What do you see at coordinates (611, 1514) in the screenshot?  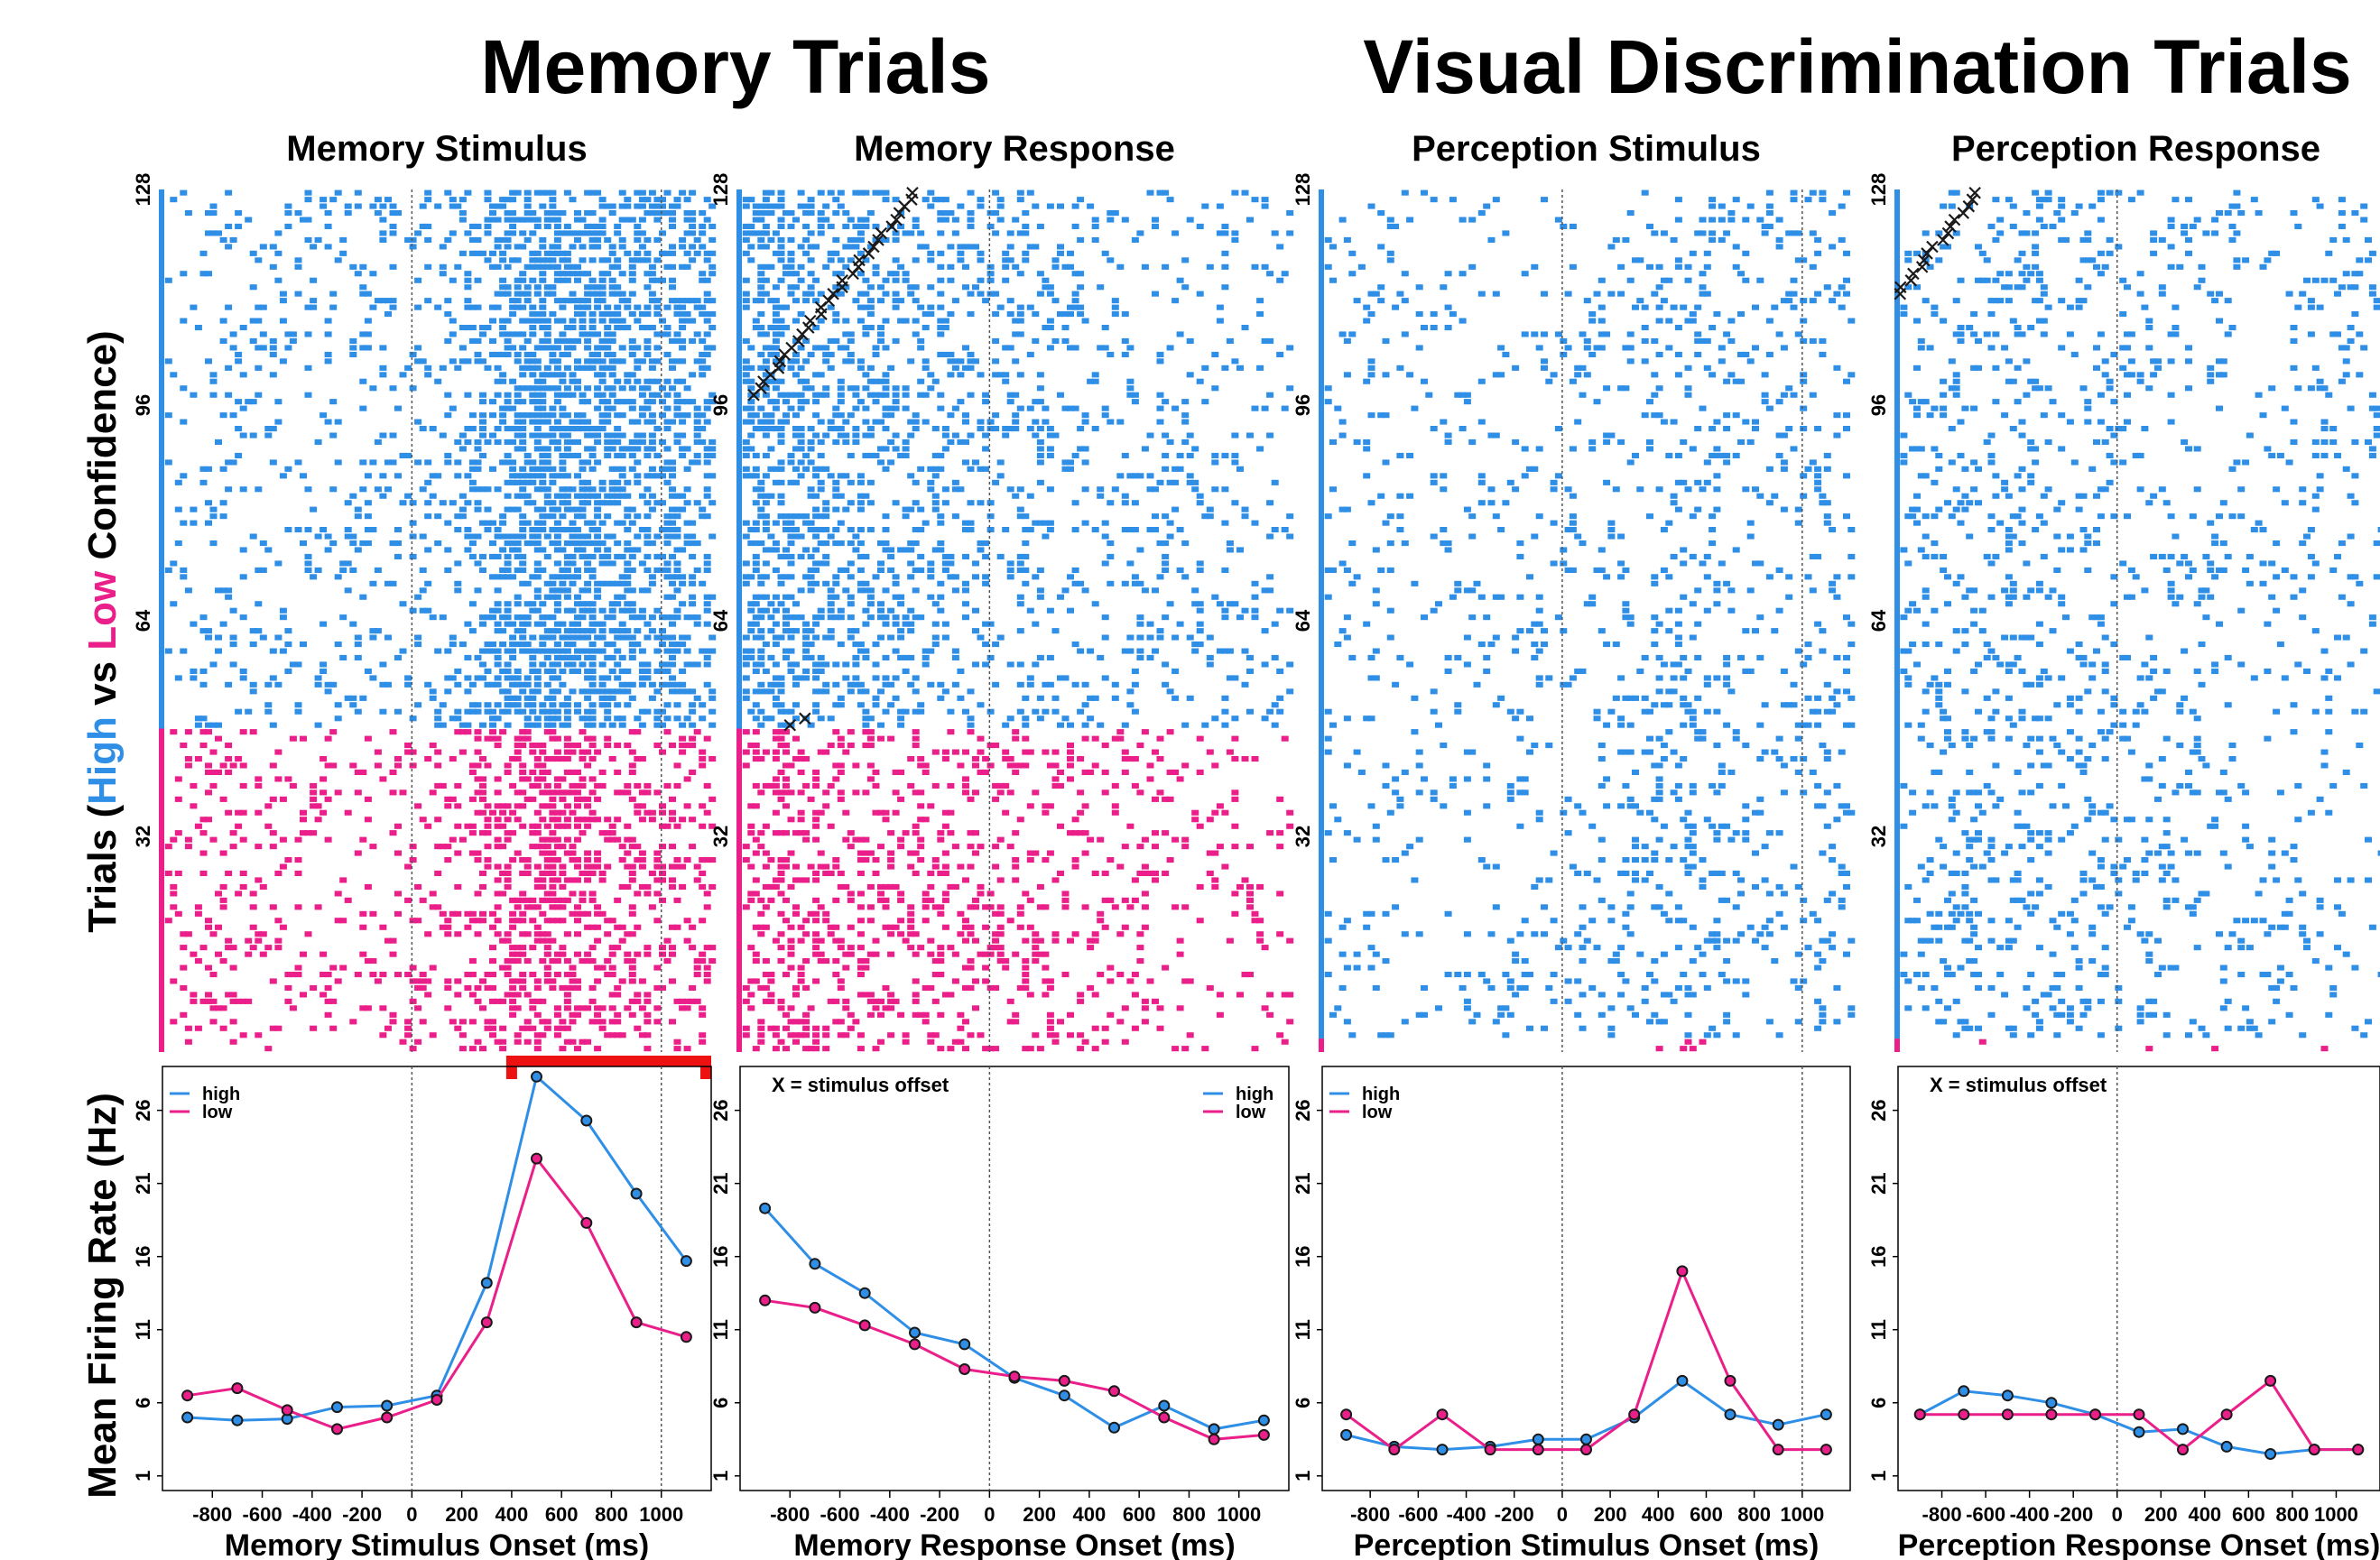 I see `line-x-tick-label: 800` at bounding box center [611, 1514].